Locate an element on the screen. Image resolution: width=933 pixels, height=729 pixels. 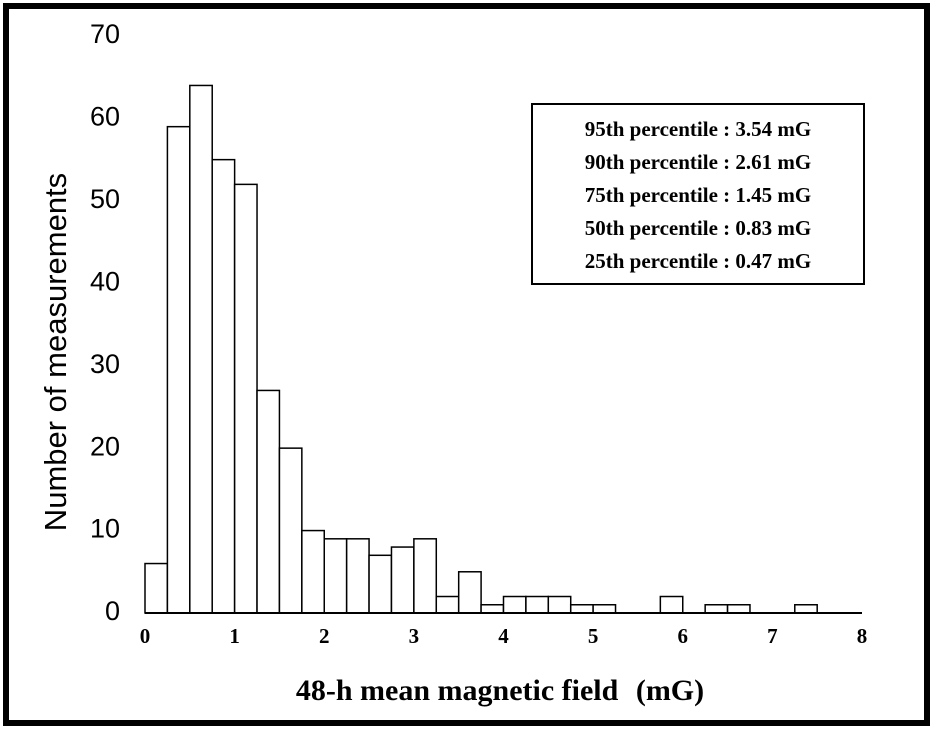
x-axis-label-text: 48-h mean magnetic field is located at coordinates (457, 690).